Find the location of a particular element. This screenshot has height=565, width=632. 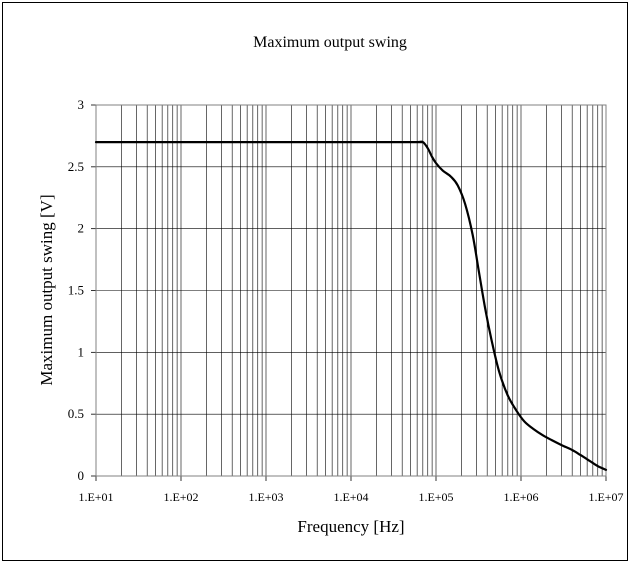

y-tick-label: 1.5 is located at coordinates (76, 290).